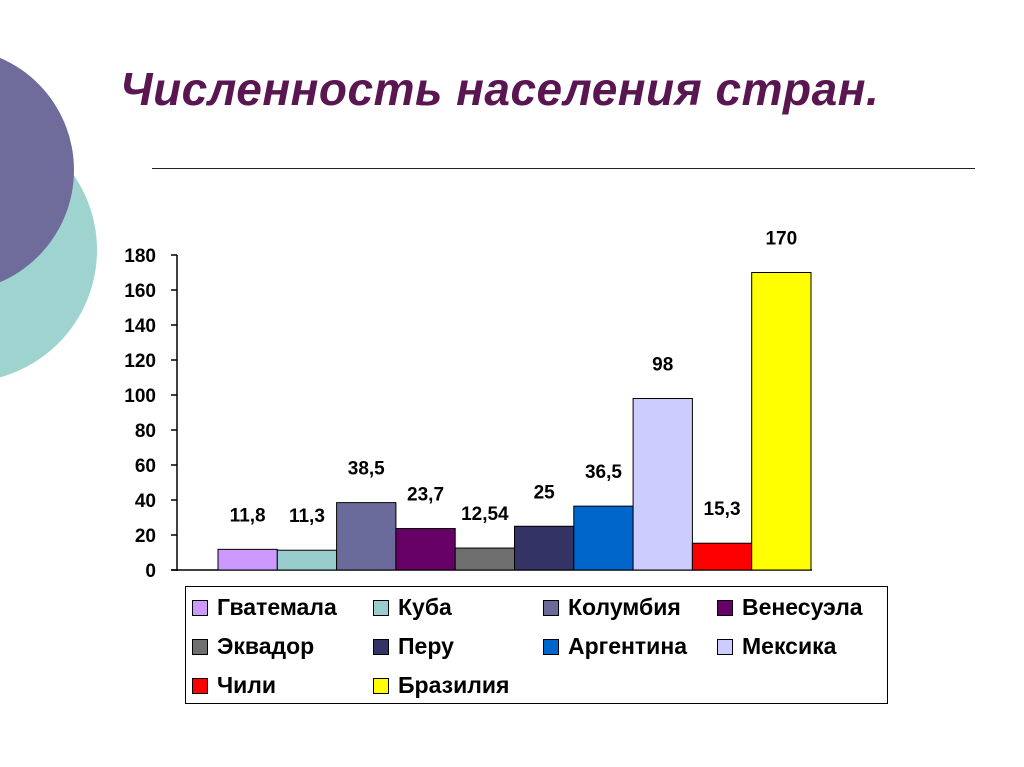 The image size is (1024, 767). Describe the element at coordinates (366, 469) in the screenshot. I see `data-label: 38,5` at that location.